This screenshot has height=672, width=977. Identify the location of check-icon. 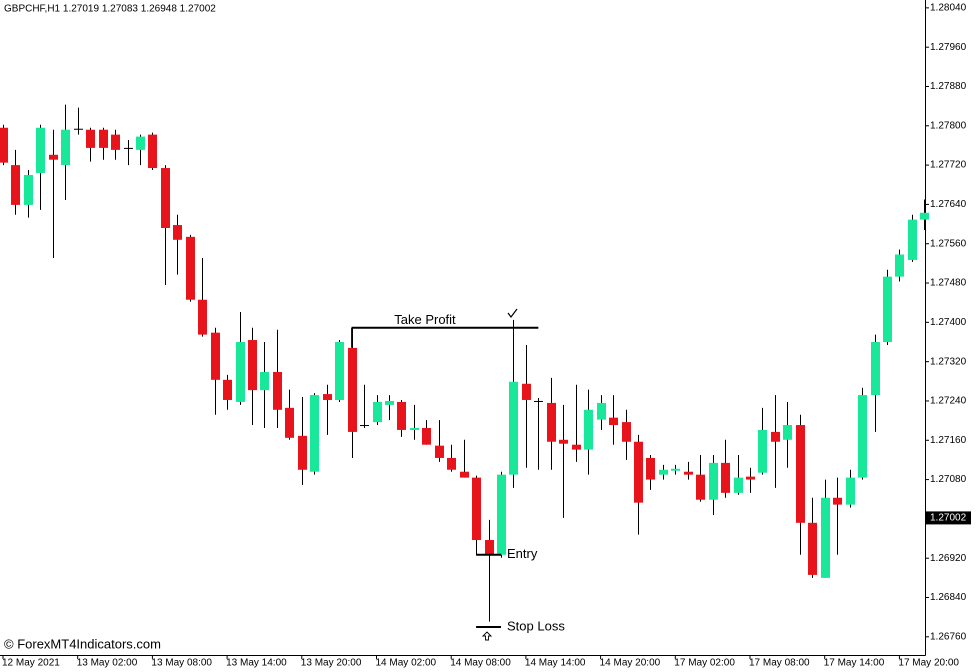
(512, 313).